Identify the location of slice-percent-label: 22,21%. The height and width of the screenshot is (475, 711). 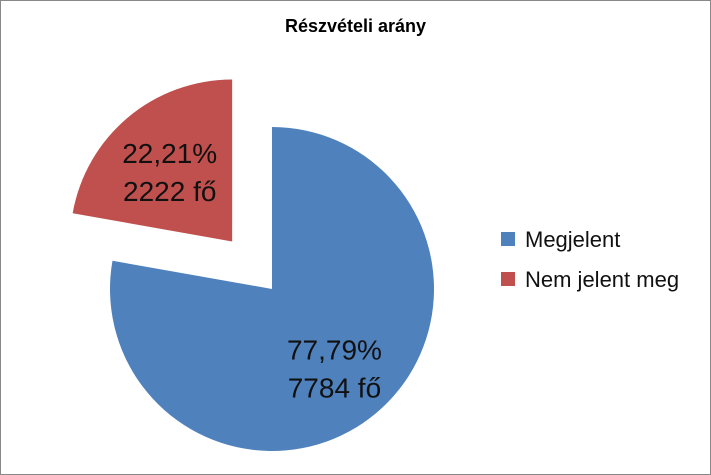
(169, 153).